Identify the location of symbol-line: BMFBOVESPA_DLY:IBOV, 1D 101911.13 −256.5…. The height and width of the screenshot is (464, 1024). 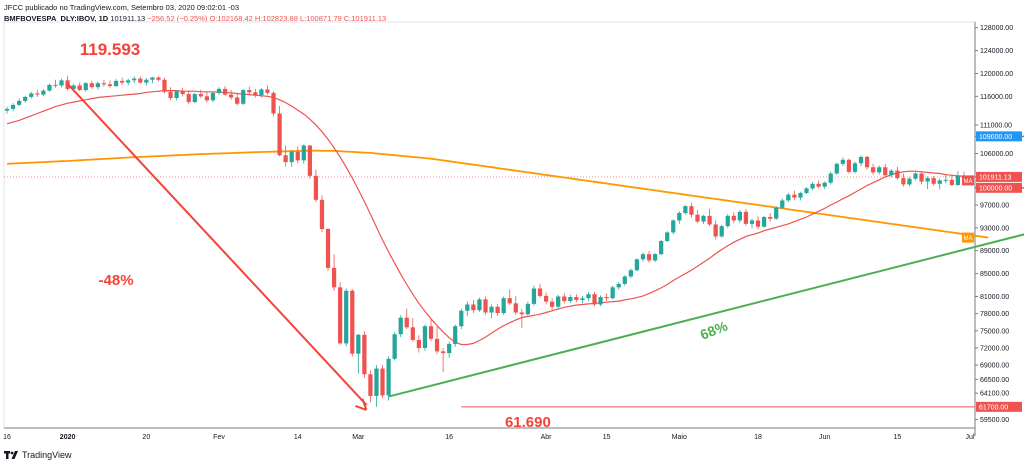
(195, 18).